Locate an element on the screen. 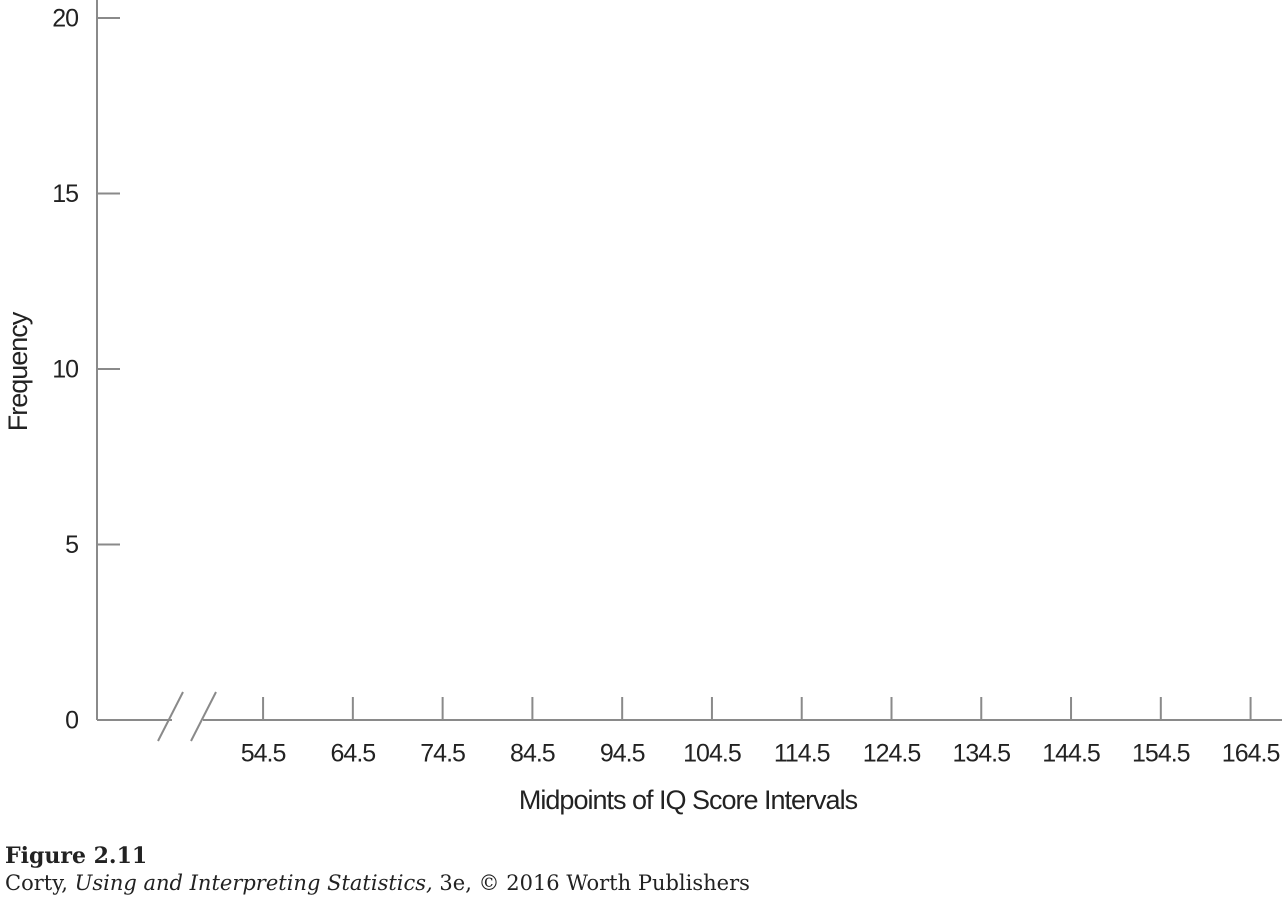 The image size is (1286, 900). x-axis-label: Midpoints of IQ Score Intervals is located at coordinates (688, 800).